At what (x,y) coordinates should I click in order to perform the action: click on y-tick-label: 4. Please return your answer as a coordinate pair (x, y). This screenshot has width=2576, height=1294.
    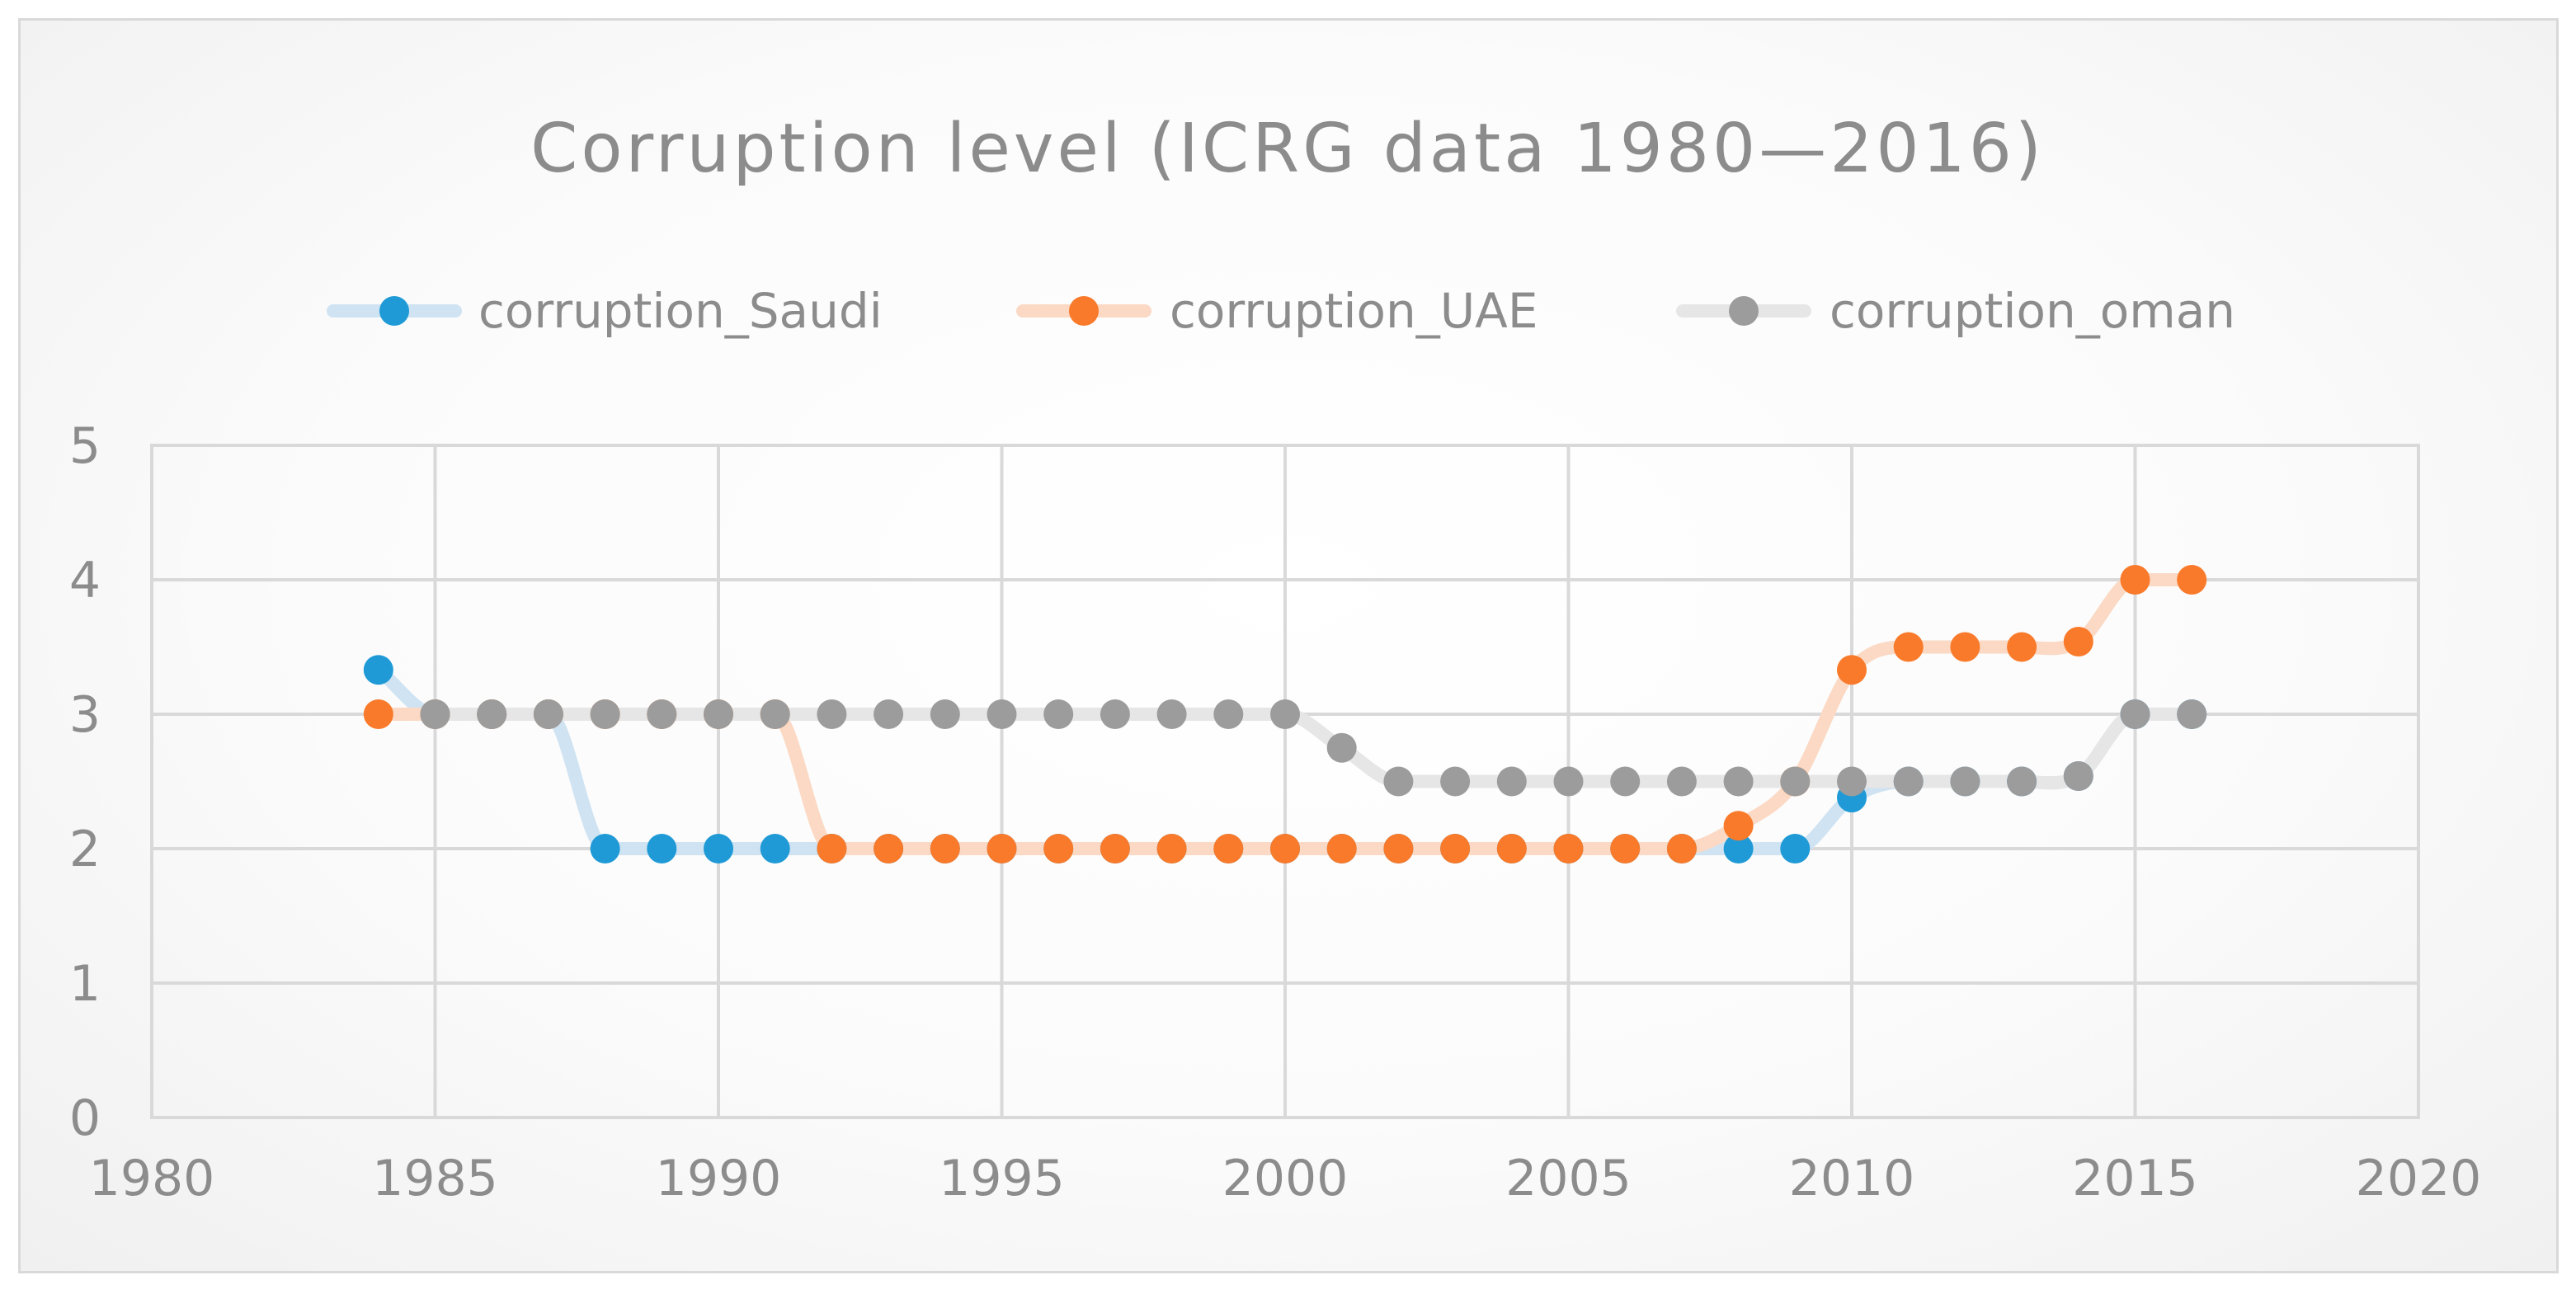
    Looking at the image, I should click on (85, 581).